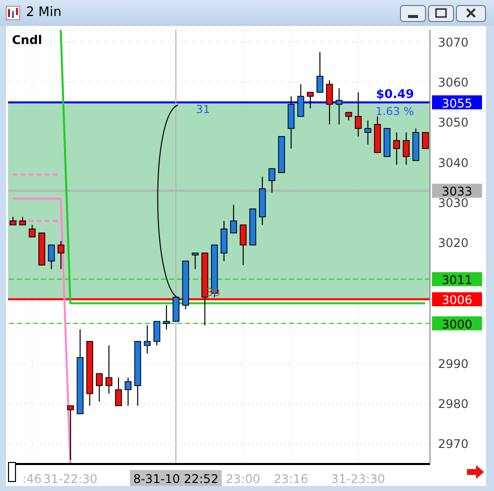 This screenshot has height=491, width=494. Describe the element at coordinates (453, 83) in the screenshot. I see `y-tick-label: 3060` at that location.